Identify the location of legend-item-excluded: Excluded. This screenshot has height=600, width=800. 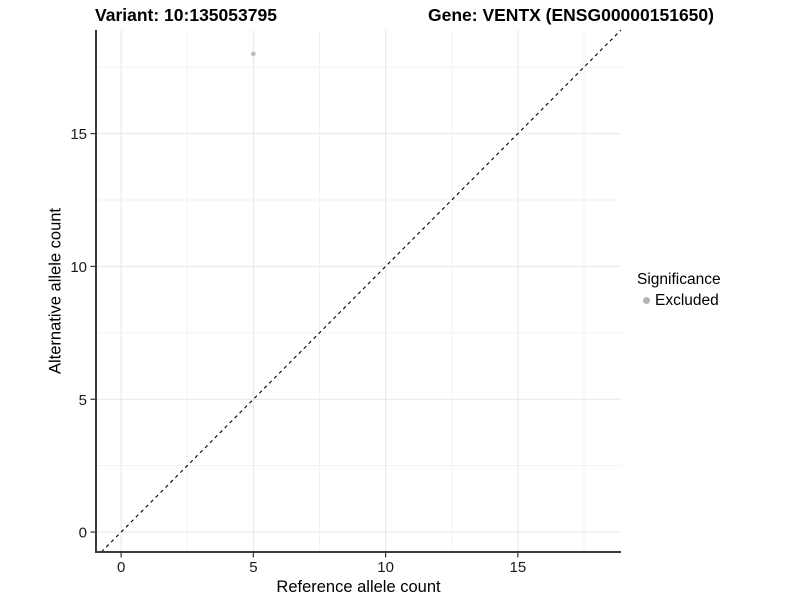
(679, 300).